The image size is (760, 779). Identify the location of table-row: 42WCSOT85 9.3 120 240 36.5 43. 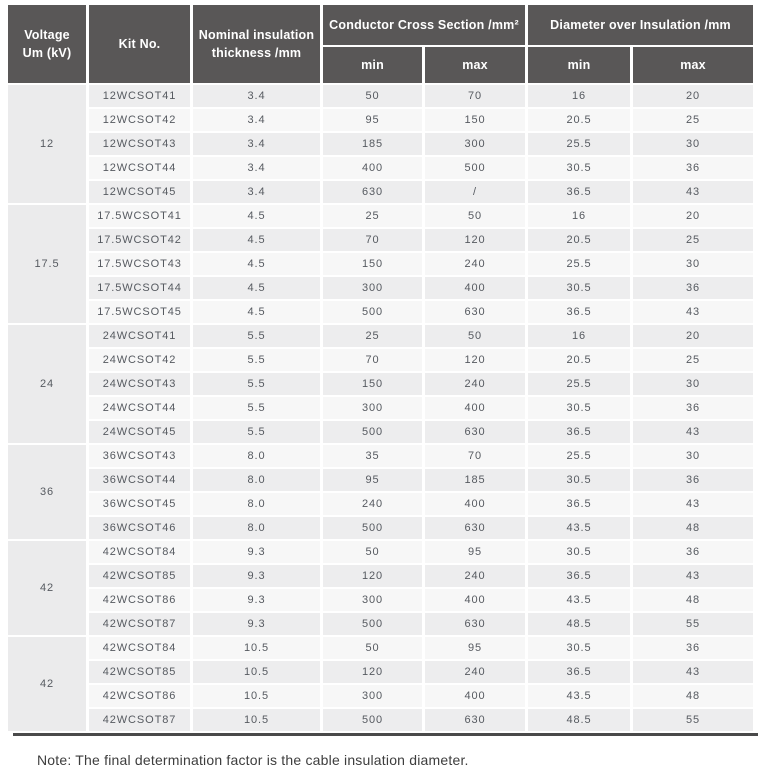
(380, 576).